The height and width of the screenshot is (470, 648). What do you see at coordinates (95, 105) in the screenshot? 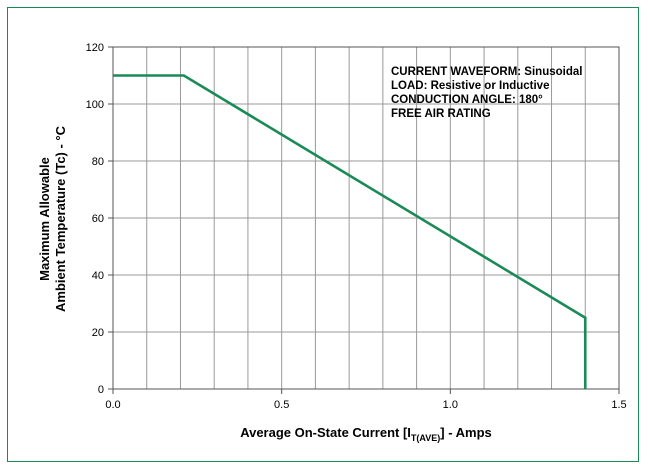
I see `y-tick-label: 100` at bounding box center [95, 105].